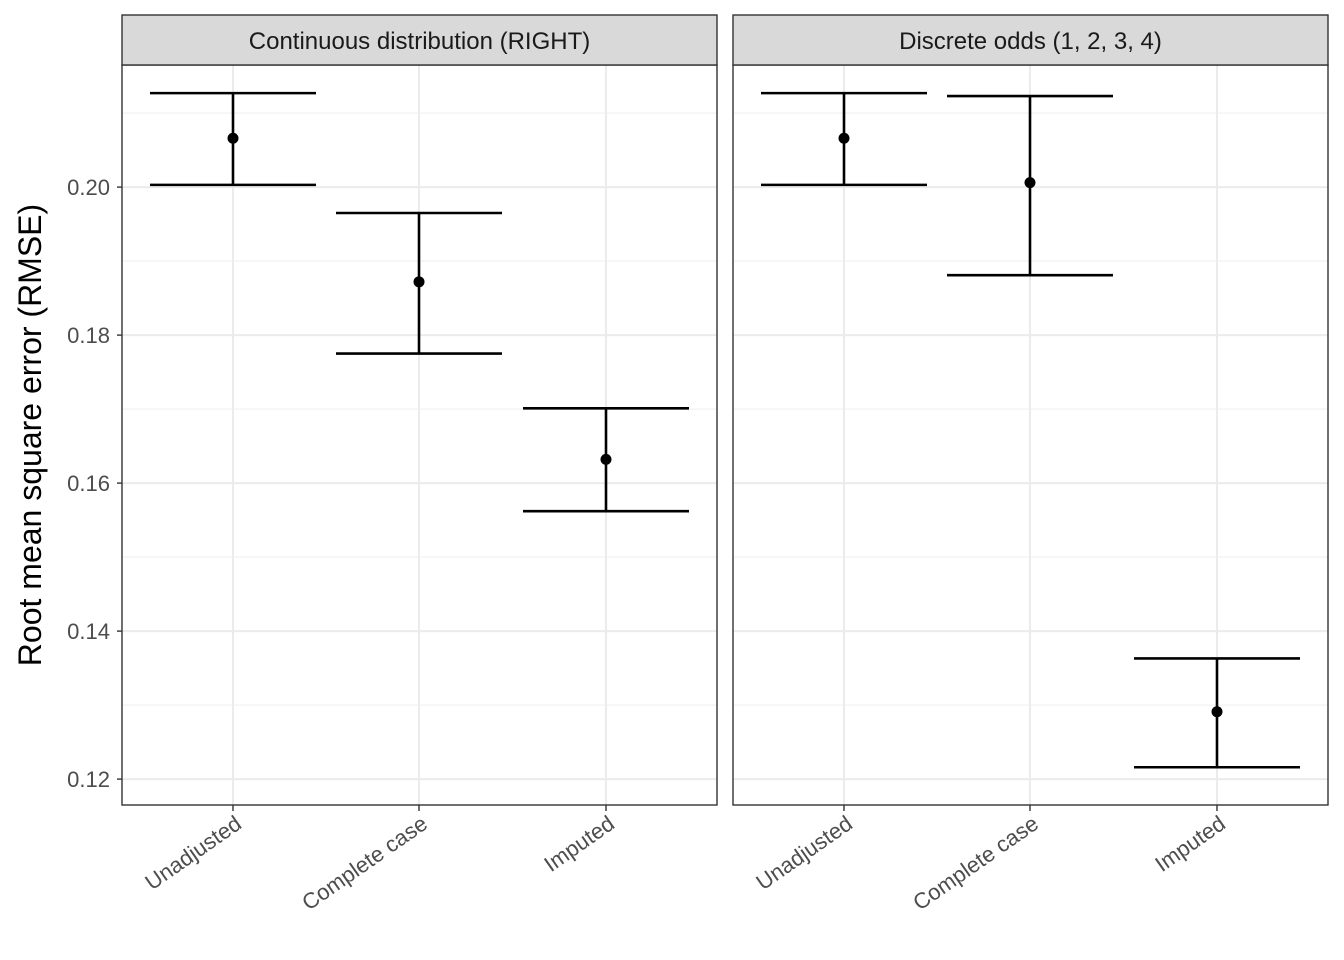 The width and height of the screenshot is (1344, 960). Describe the element at coordinates (88, 631) in the screenshot. I see `y-tick-label: 0.14` at that location.